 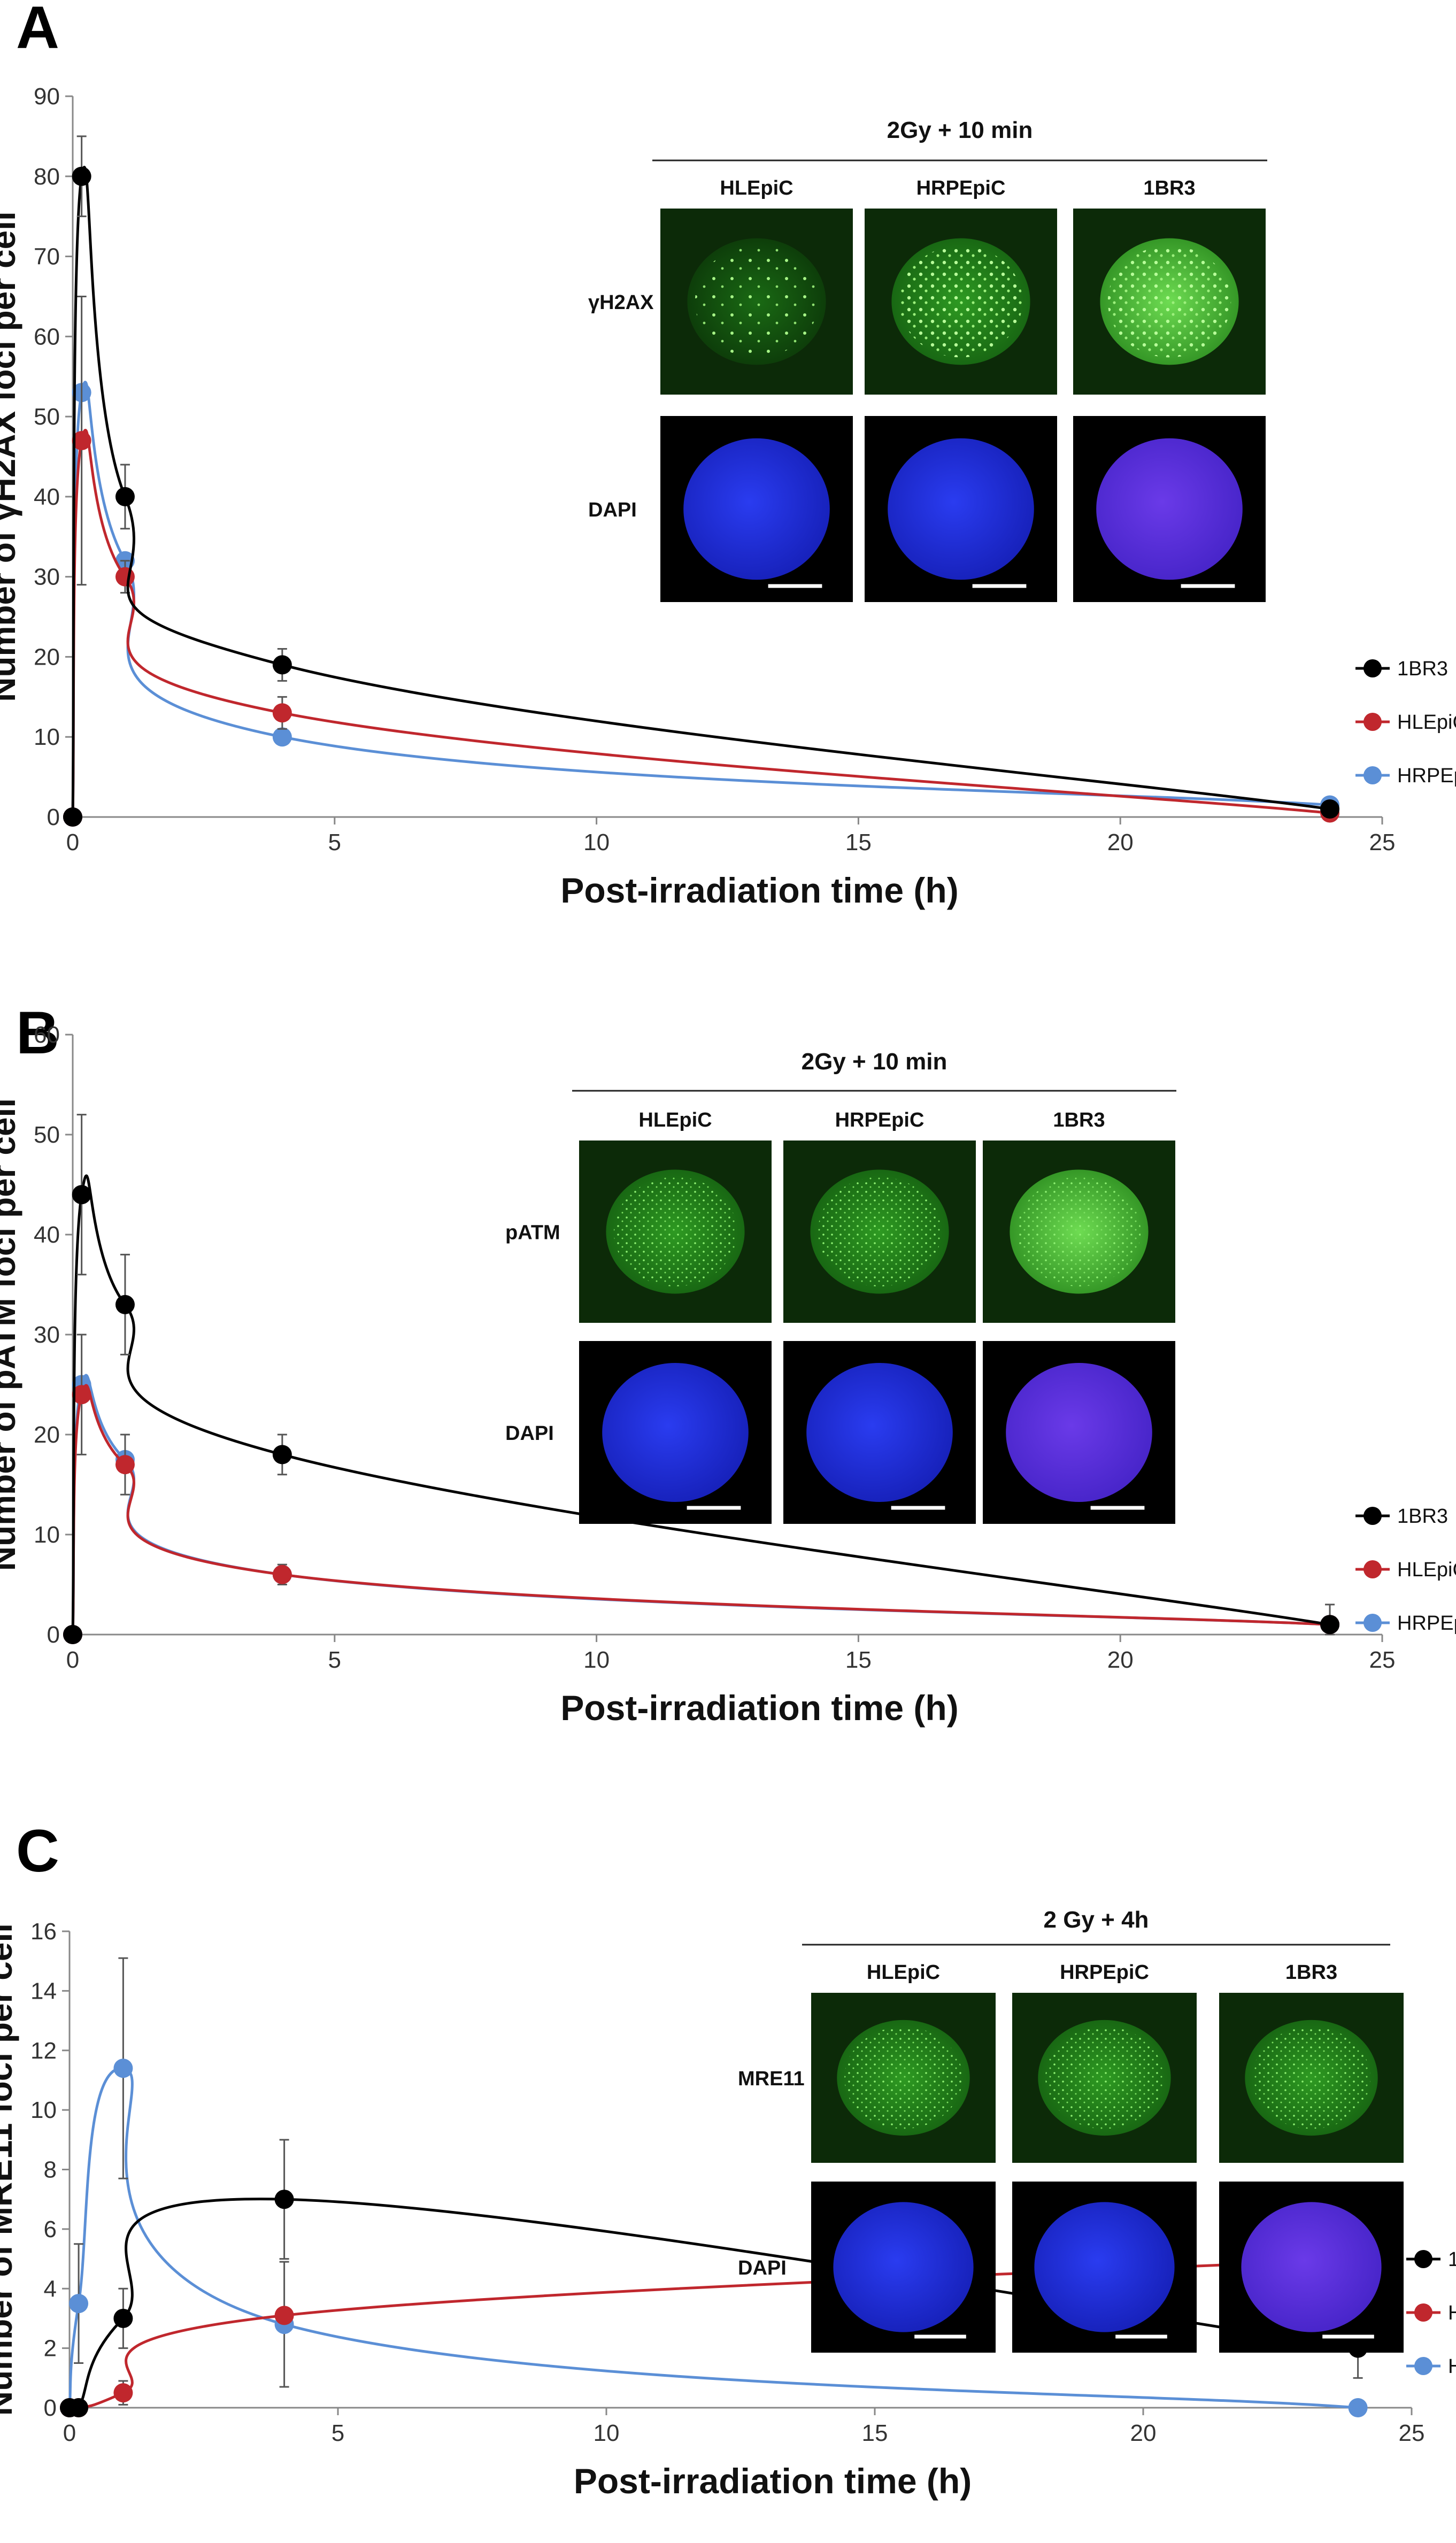 I want to click on series-line, so click(x=713, y=2238).